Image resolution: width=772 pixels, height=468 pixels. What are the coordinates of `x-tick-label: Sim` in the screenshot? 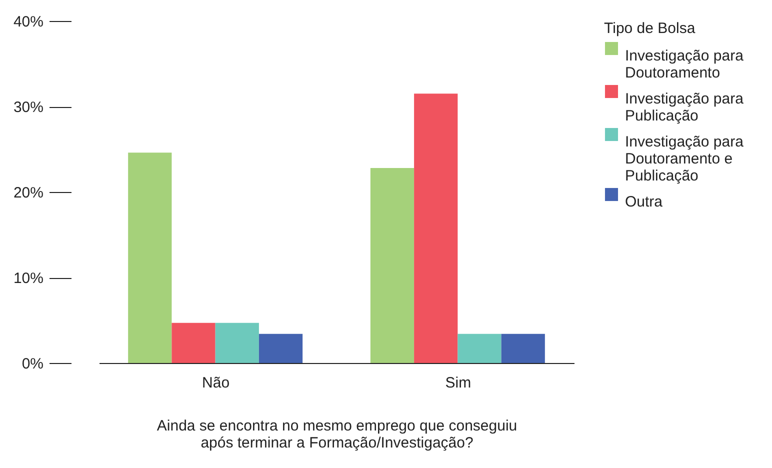 It's located at (458, 383).